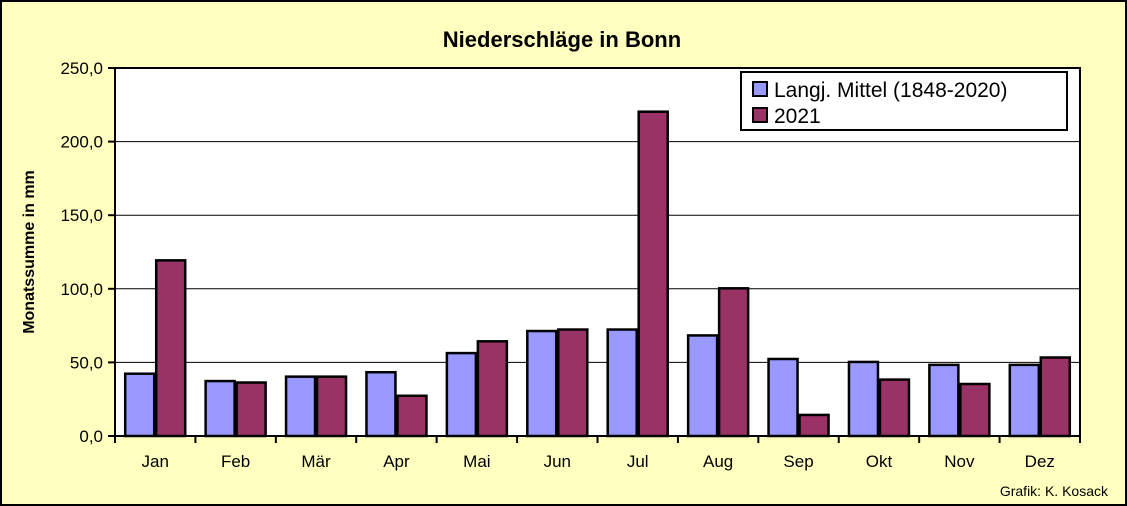 This screenshot has height=506, width=1127. Describe the element at coordinates (1054, 491) in the screenshot. I see `credit-text: Grafik: K. Kosack` at that location.